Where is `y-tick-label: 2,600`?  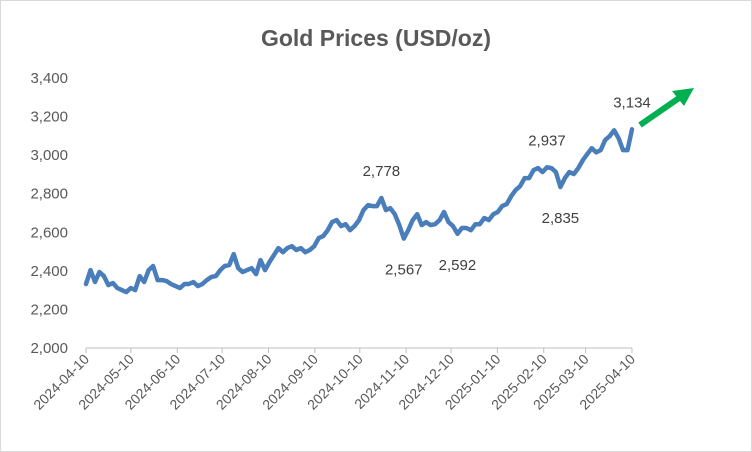 y-tick-label: 2,600 is located at coordinates (49, 232).